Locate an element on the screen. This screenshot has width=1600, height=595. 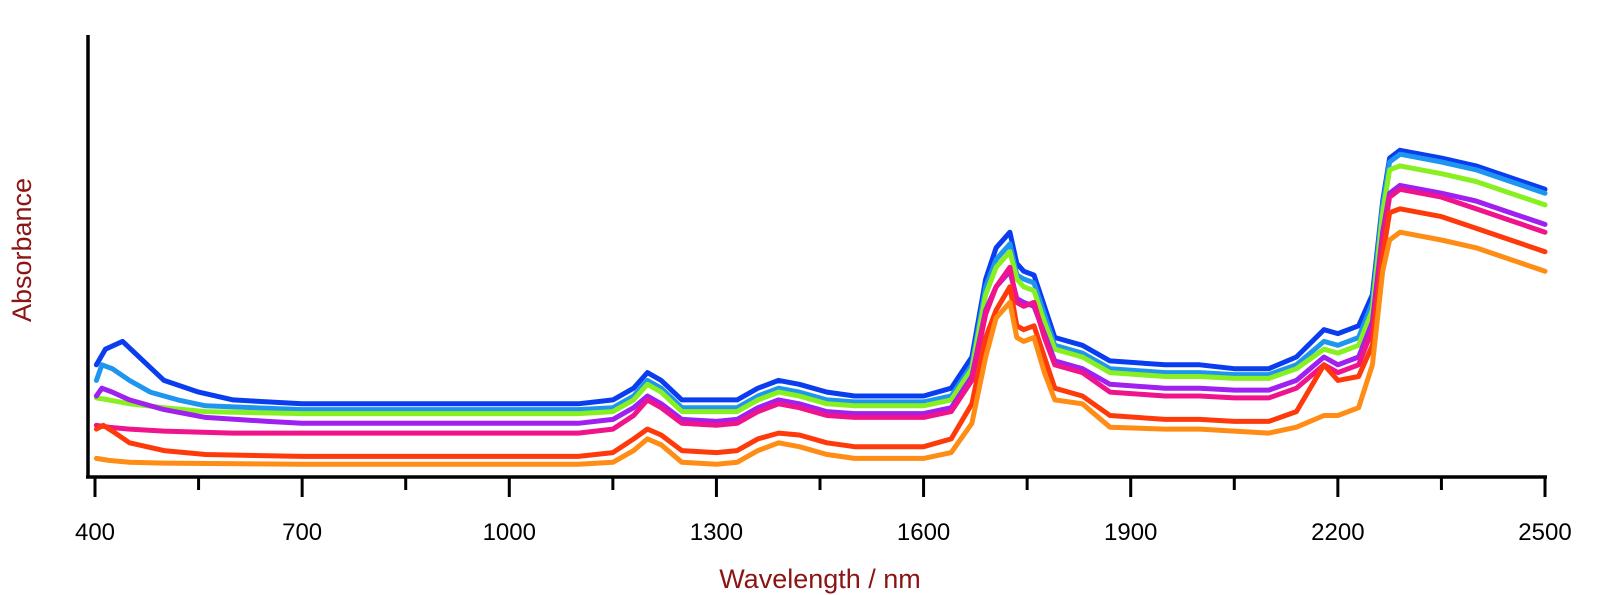
x-axis-ticks: 400 700 1000 1300 1600 1900 2200 2500 is located at coordinates (823, 511).